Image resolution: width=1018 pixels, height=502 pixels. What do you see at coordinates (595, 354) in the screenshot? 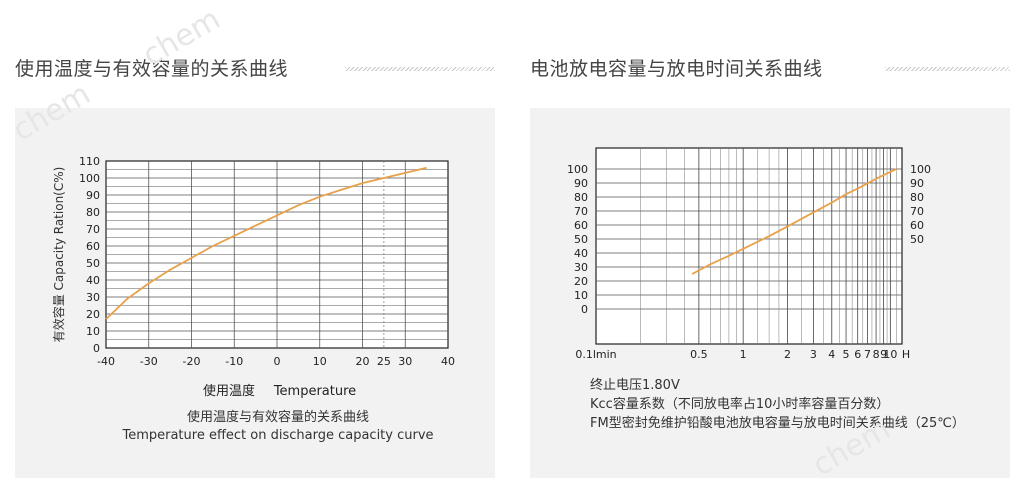
I see `x-tick-label: 0.1lmin` at bounding box center [595, 354].